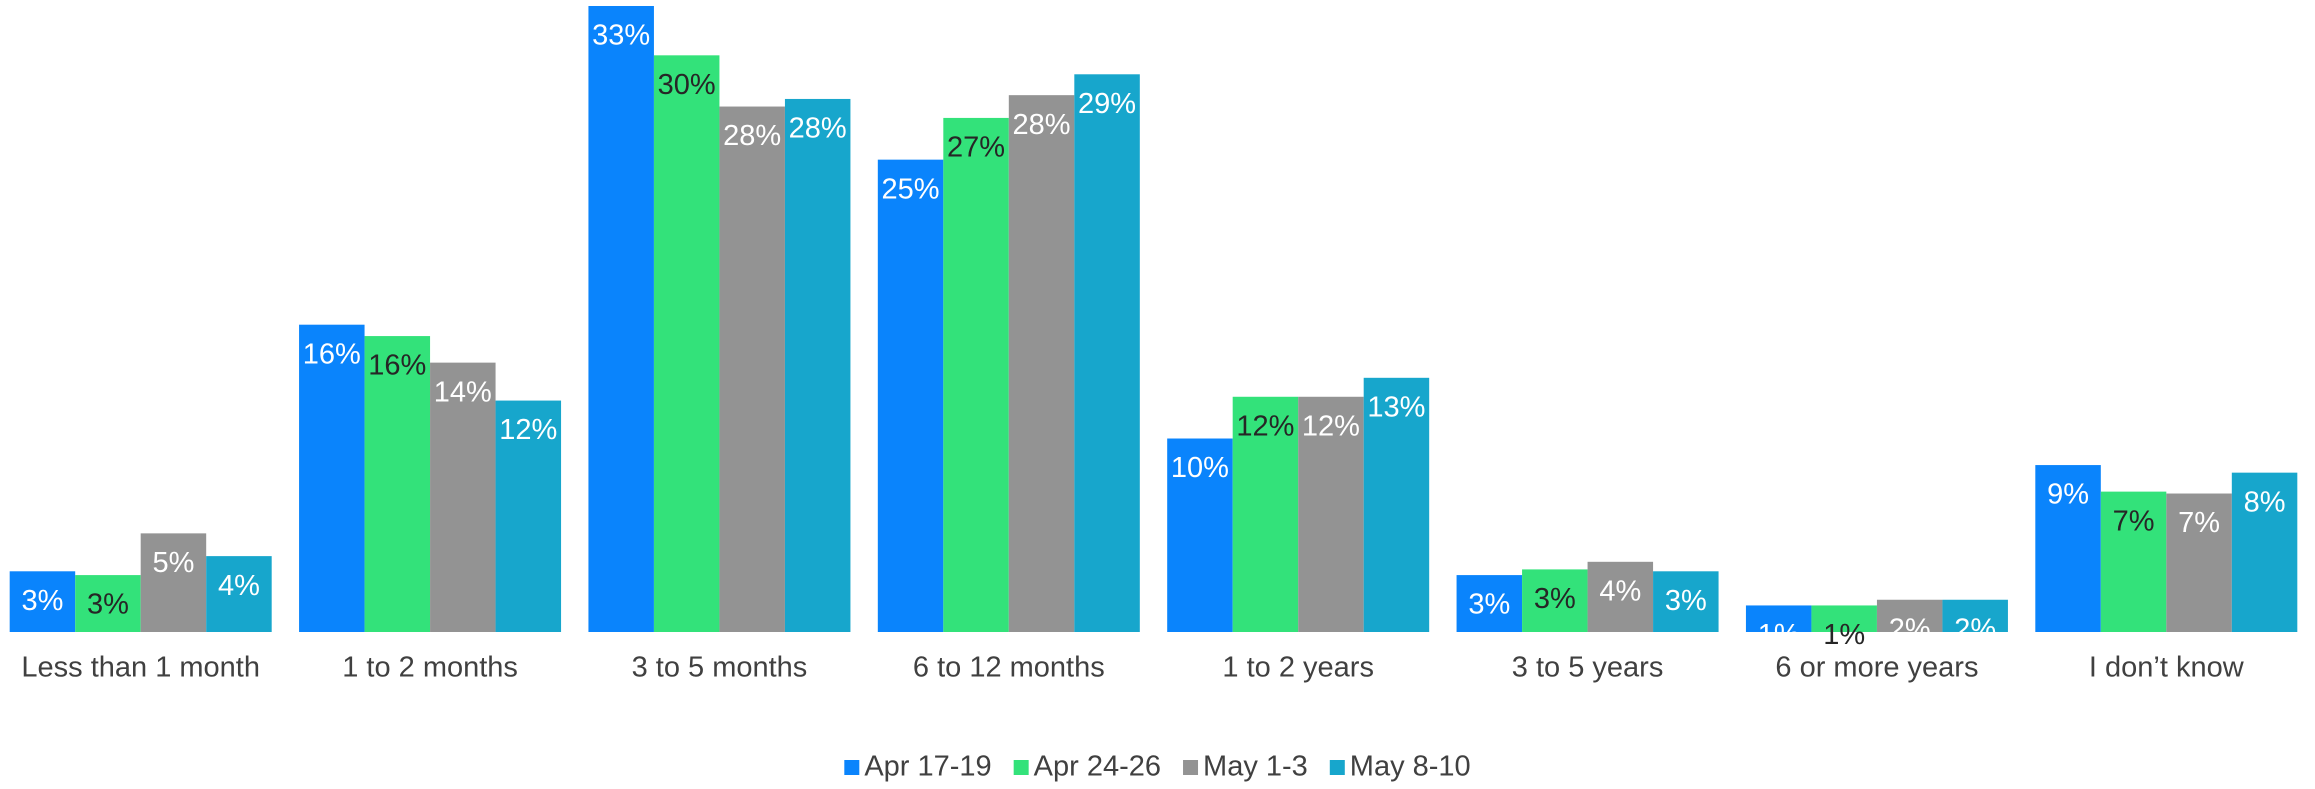  I want to click on data-label: 5%, so click(173, 563).